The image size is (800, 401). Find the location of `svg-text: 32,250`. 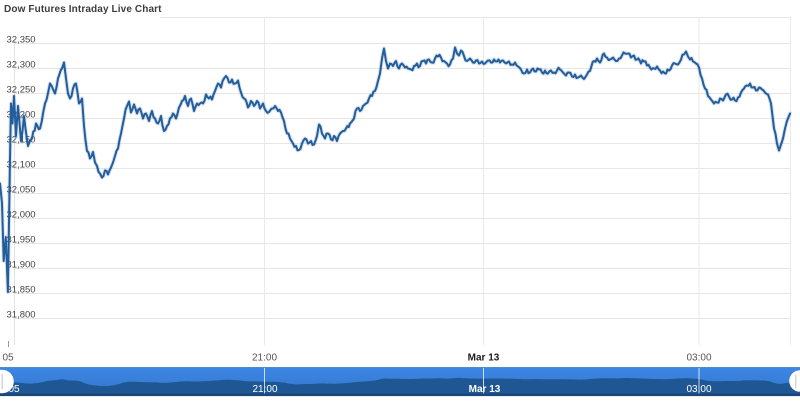

svg-text: 32,250 is located at coordinates (21, 90).